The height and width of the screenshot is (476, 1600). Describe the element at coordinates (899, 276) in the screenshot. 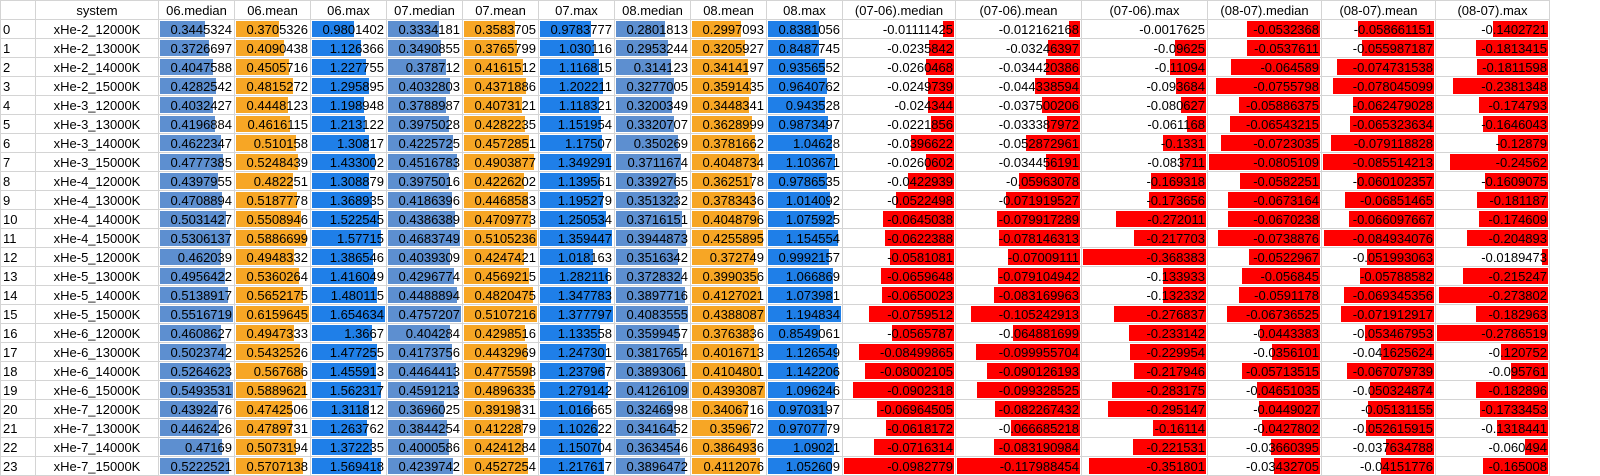

I see `data-cell: -0.0659648` at that location.